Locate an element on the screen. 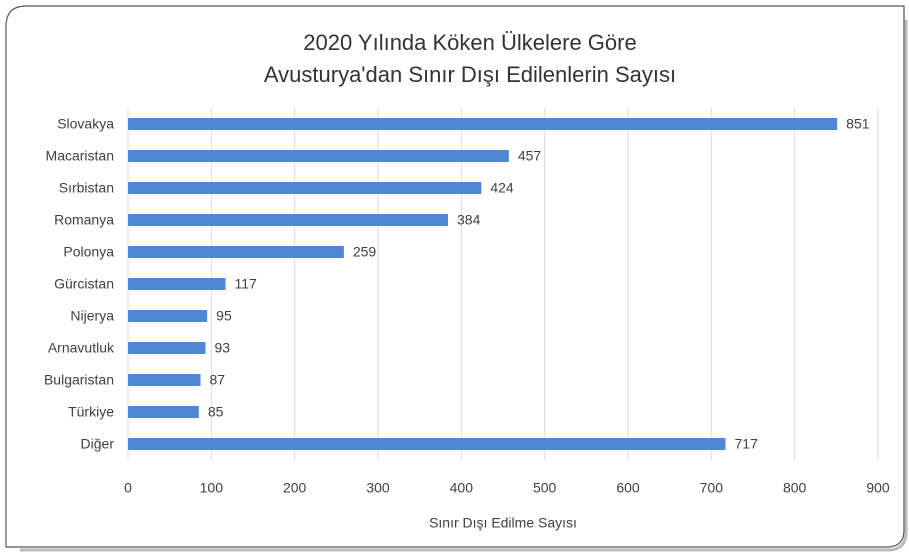 The height and width of the screenshot is (553, 909). value-label: 384 is located at coordinates (469, 220).